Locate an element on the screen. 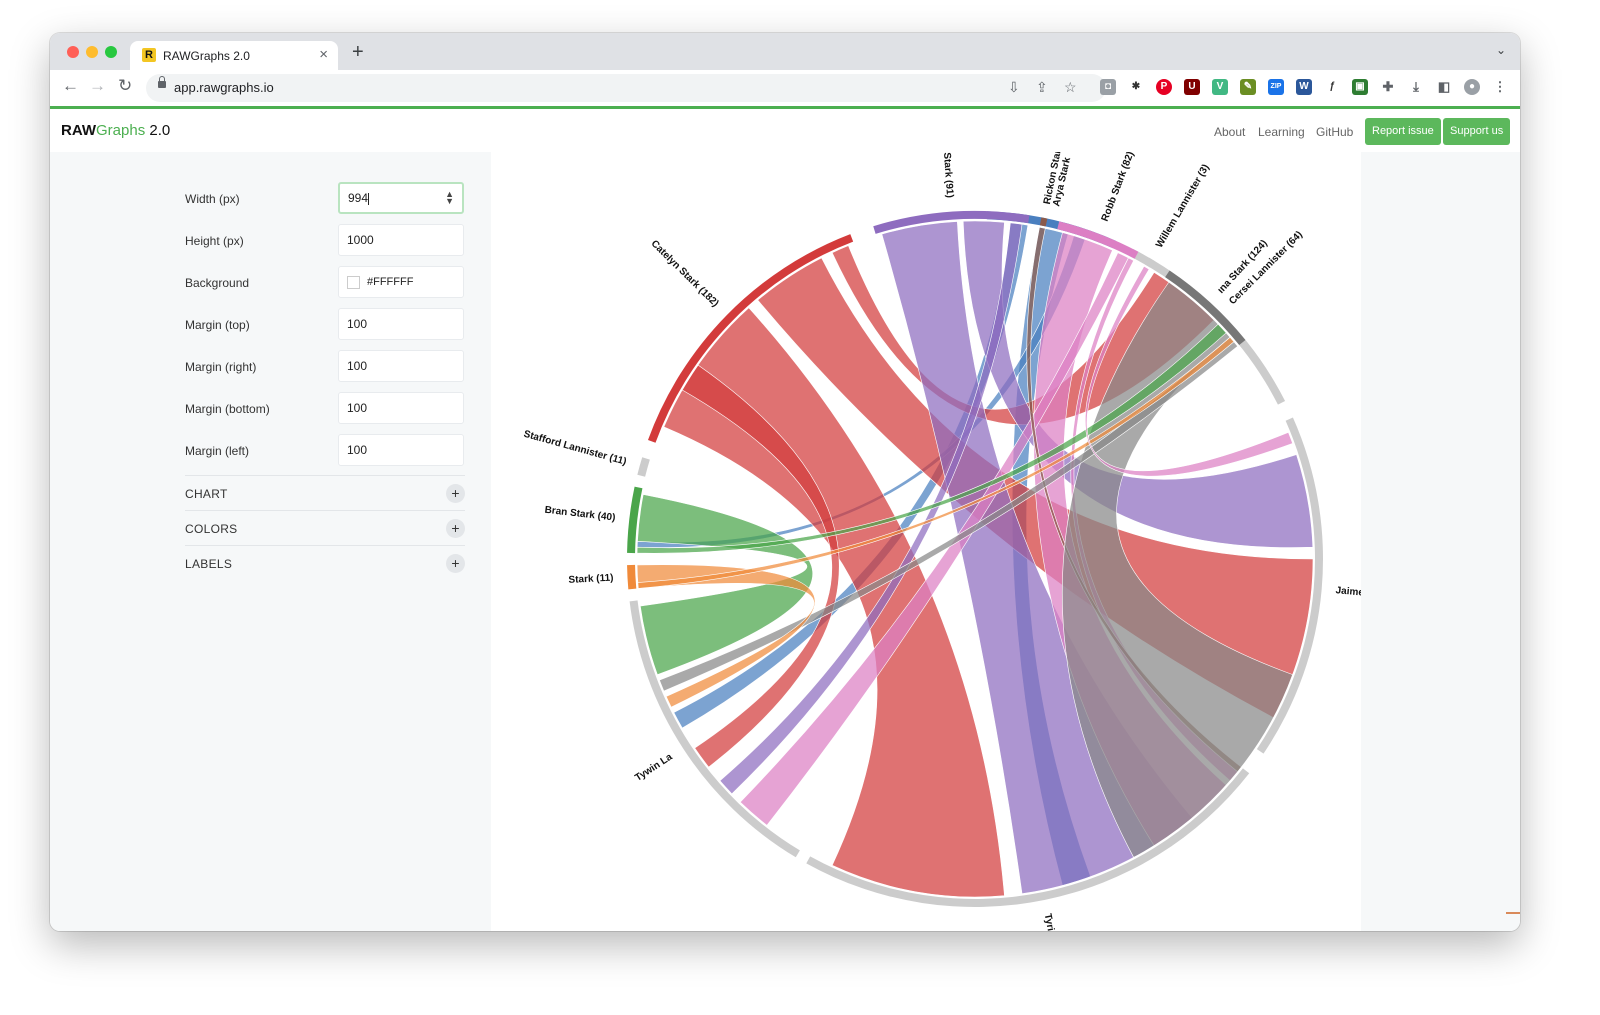  colors-section-label: COLORS is located at coordinates (211, 529).